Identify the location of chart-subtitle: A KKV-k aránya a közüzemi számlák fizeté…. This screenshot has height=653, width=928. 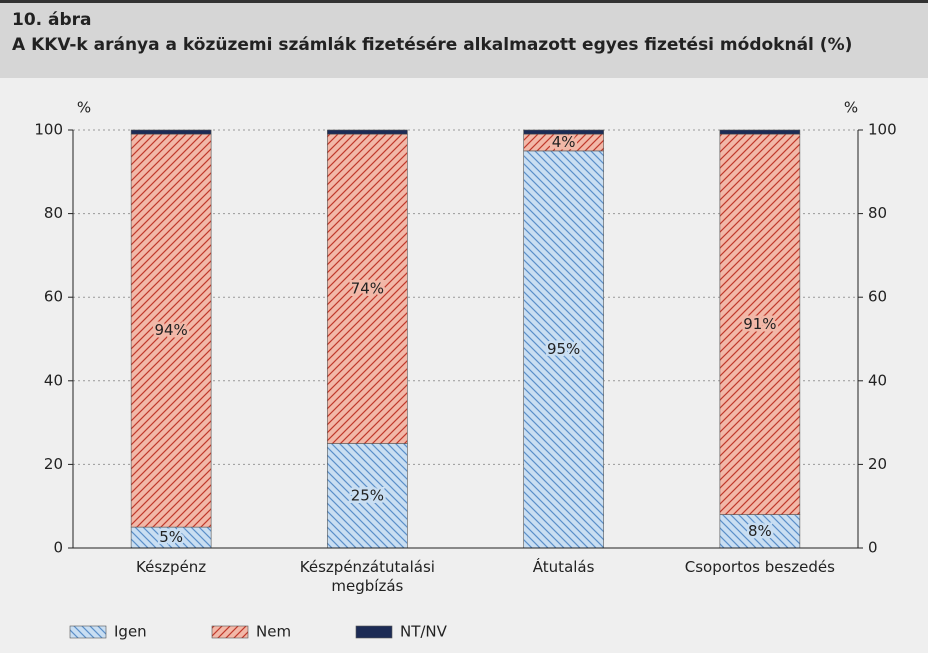
(432, 45).